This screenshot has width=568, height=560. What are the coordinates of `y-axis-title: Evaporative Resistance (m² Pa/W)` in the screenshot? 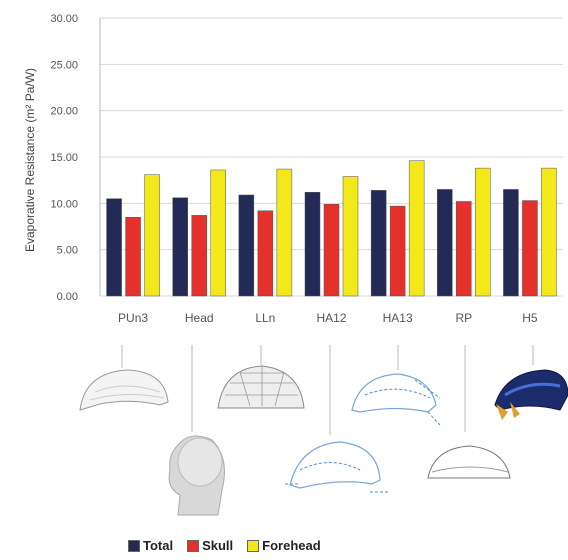 It's located at (30, 160).